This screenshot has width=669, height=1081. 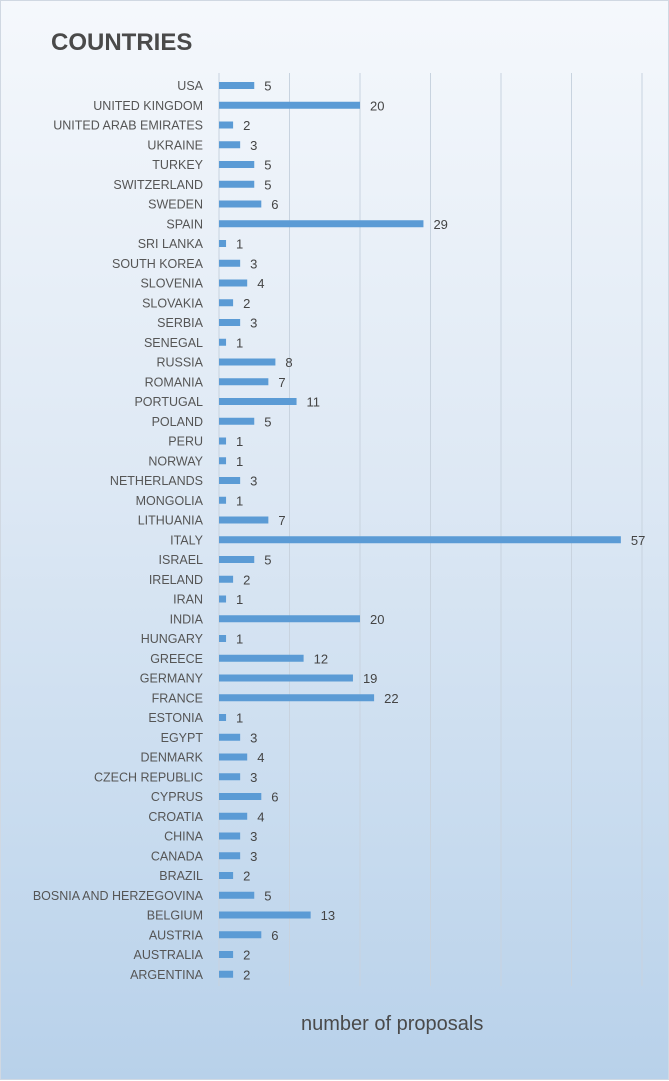 What do you see at coordinates (175, 205) in the screenshot?
I see `category-label: SWEDEN` at bounding box center [175, 205].